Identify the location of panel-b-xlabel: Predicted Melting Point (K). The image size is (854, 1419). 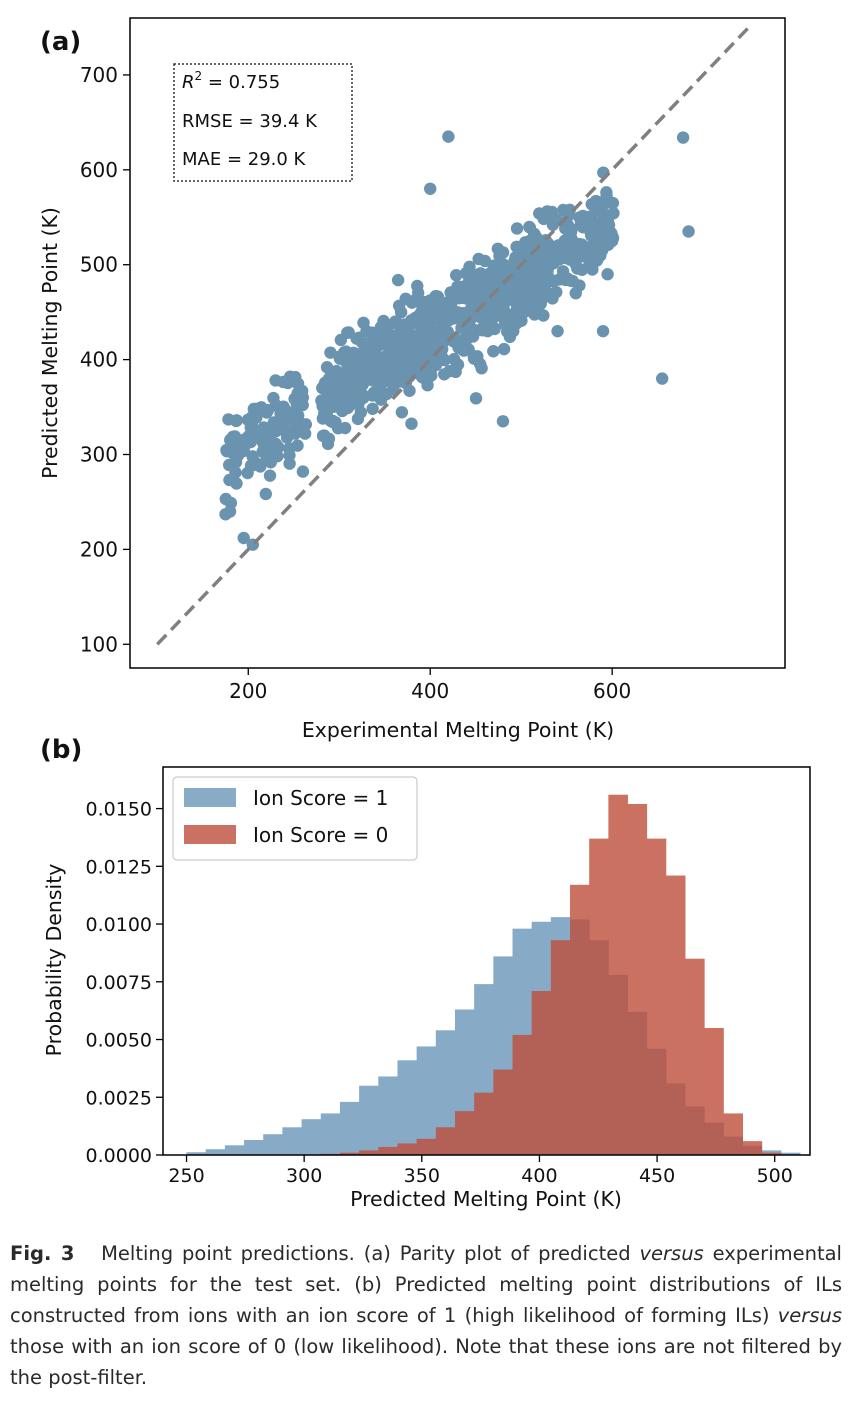
(486, 1199).